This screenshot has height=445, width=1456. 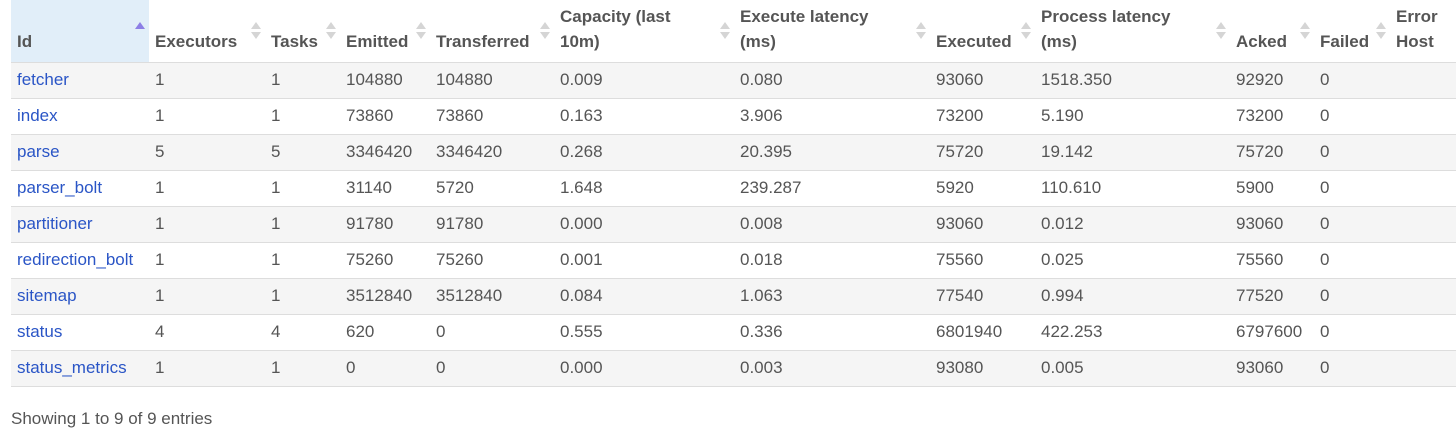 What do you see at coordinates (492, 224) in the screenshot?
I see `cell-transferred: 91780` at bounding box center [492, 224].